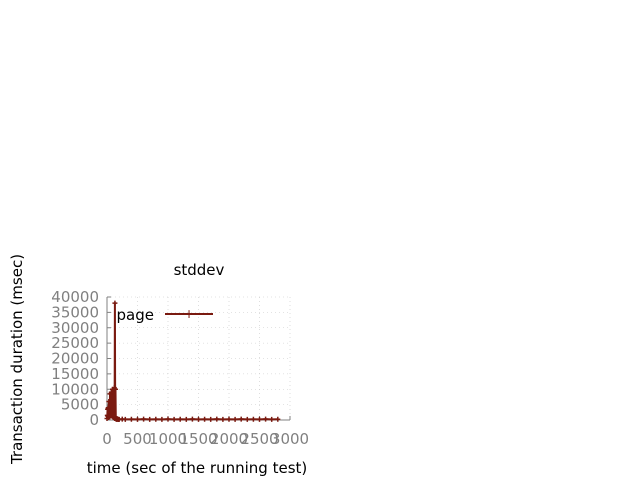 The height and width of the screenshot is (480, 640). Describe the element at coordinates (198, 439) in the screenshot. I see `x-tick-label: 1500` at that location.